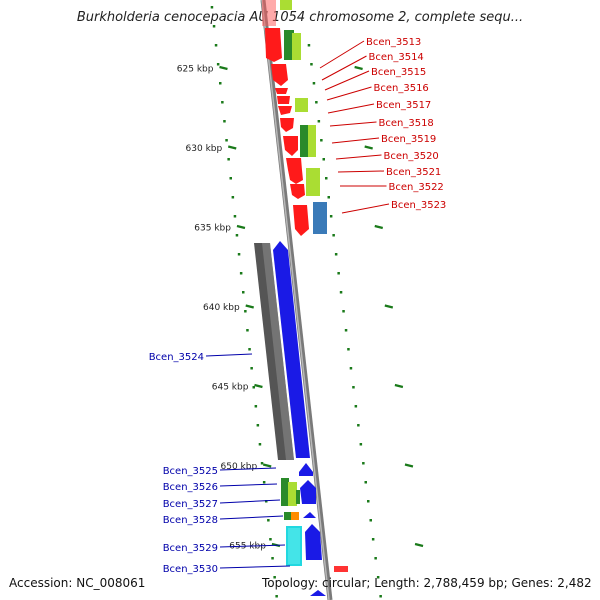 The image size is (600, 600). I want to click on gene-label: Bcen_3528, so click(190, 520).